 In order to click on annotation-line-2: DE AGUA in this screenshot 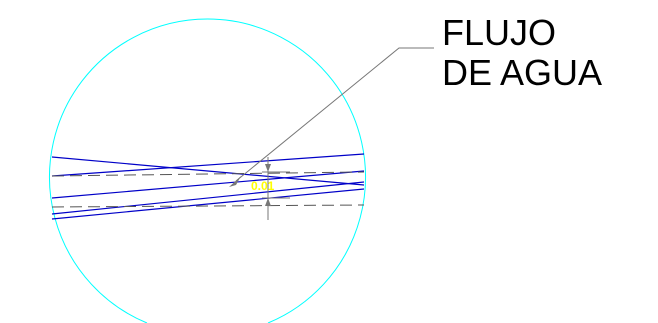, I will do `click(522, 72)`.